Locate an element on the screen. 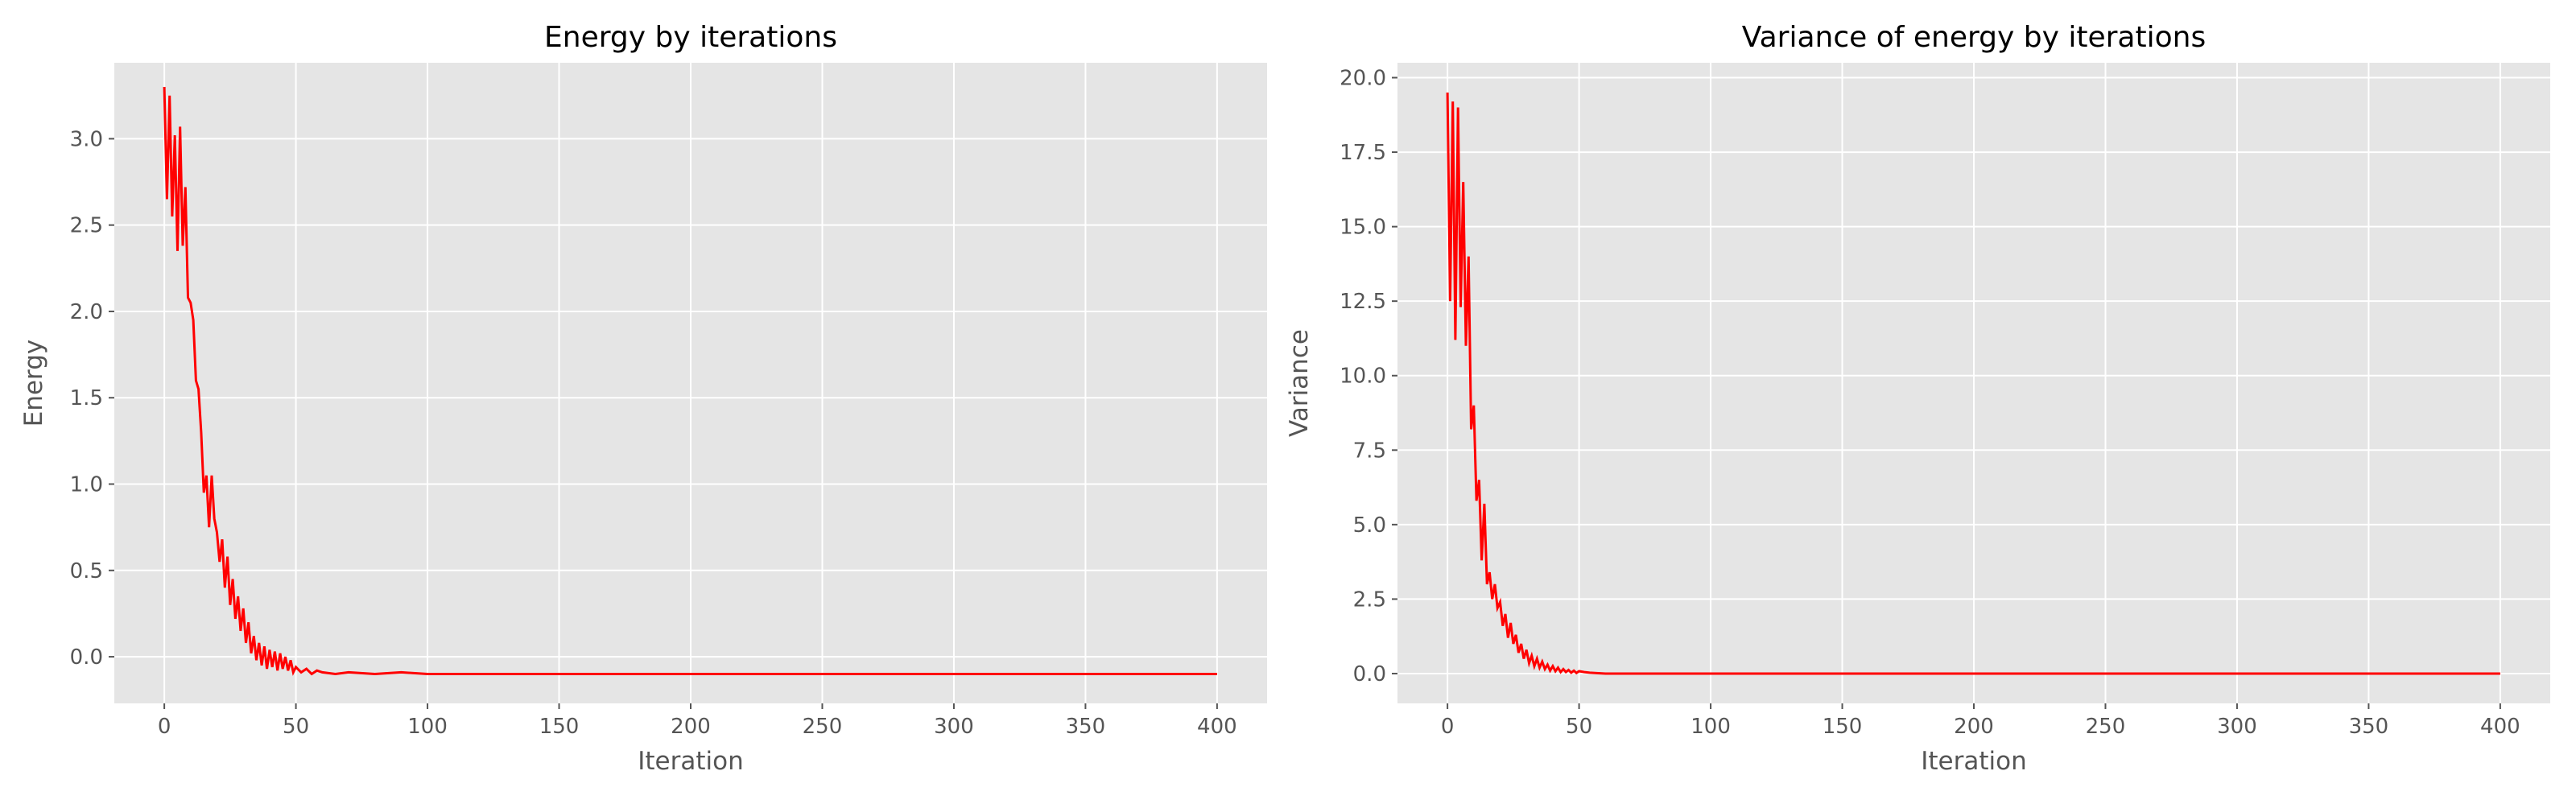 The image size is (2576, 808). variance-y-tick-label: 5.0 is located at coordinates (1369, 525).